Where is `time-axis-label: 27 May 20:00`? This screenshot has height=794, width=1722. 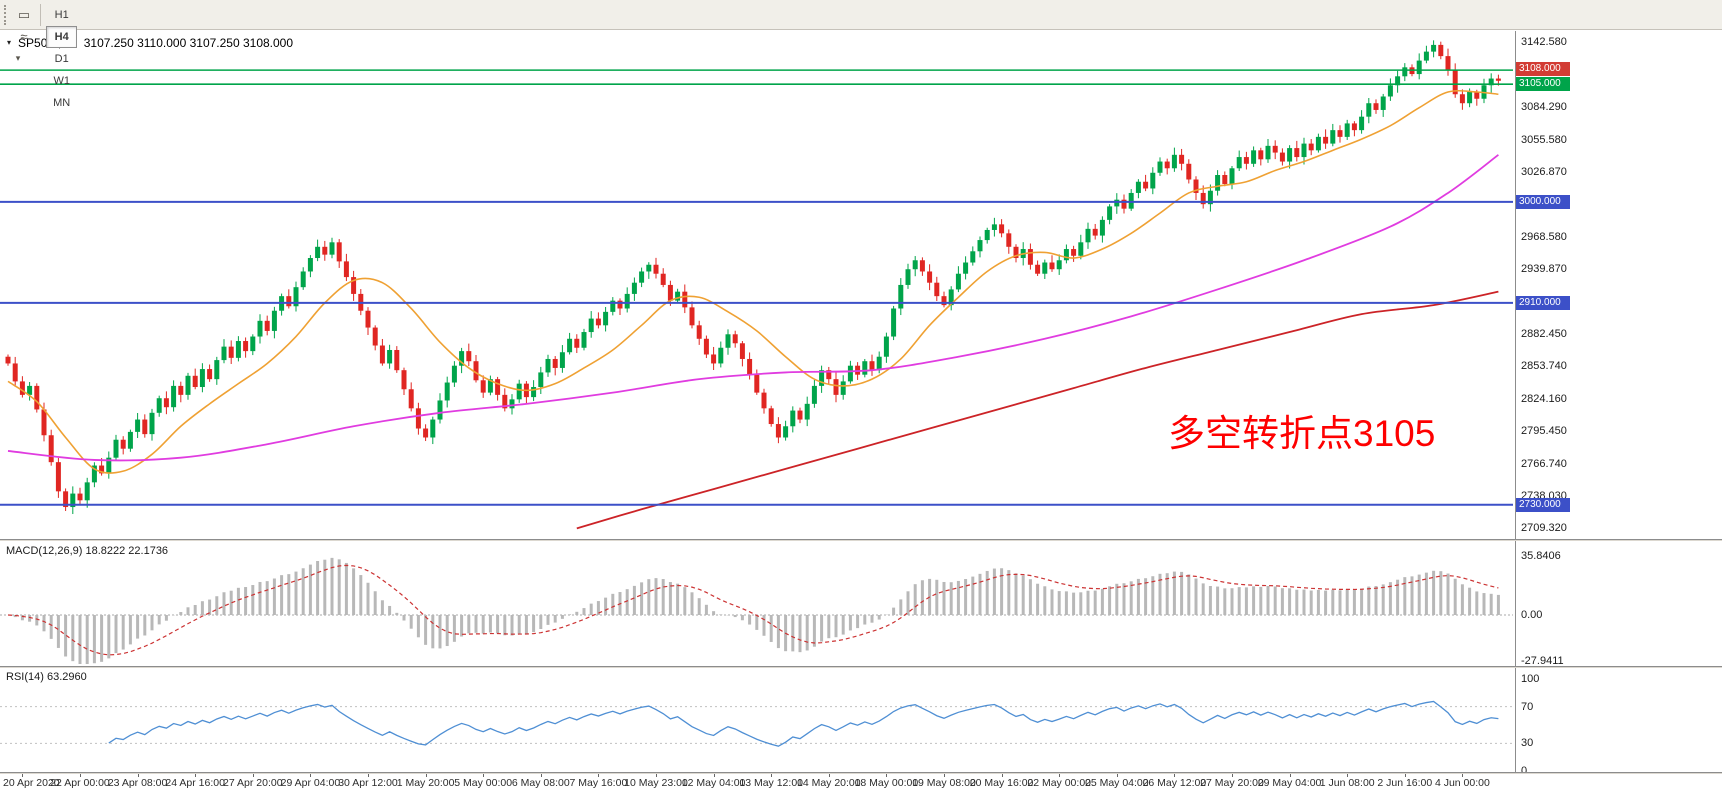 time-axis-label: 27 May 20:00 is located at coordinates (1232, 783).